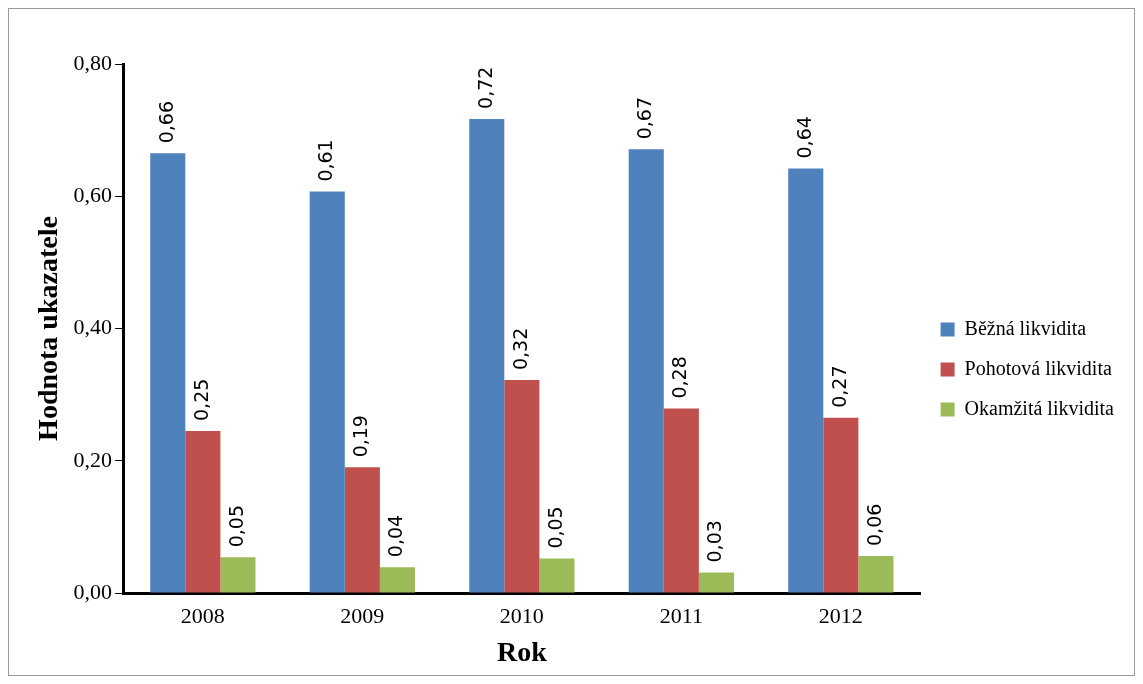 The width and height of the screenshot is (1143, 684). Describe the element at coordinates (202, 615) in the screenshot. I see `x-tick-label: 2008` at that location.